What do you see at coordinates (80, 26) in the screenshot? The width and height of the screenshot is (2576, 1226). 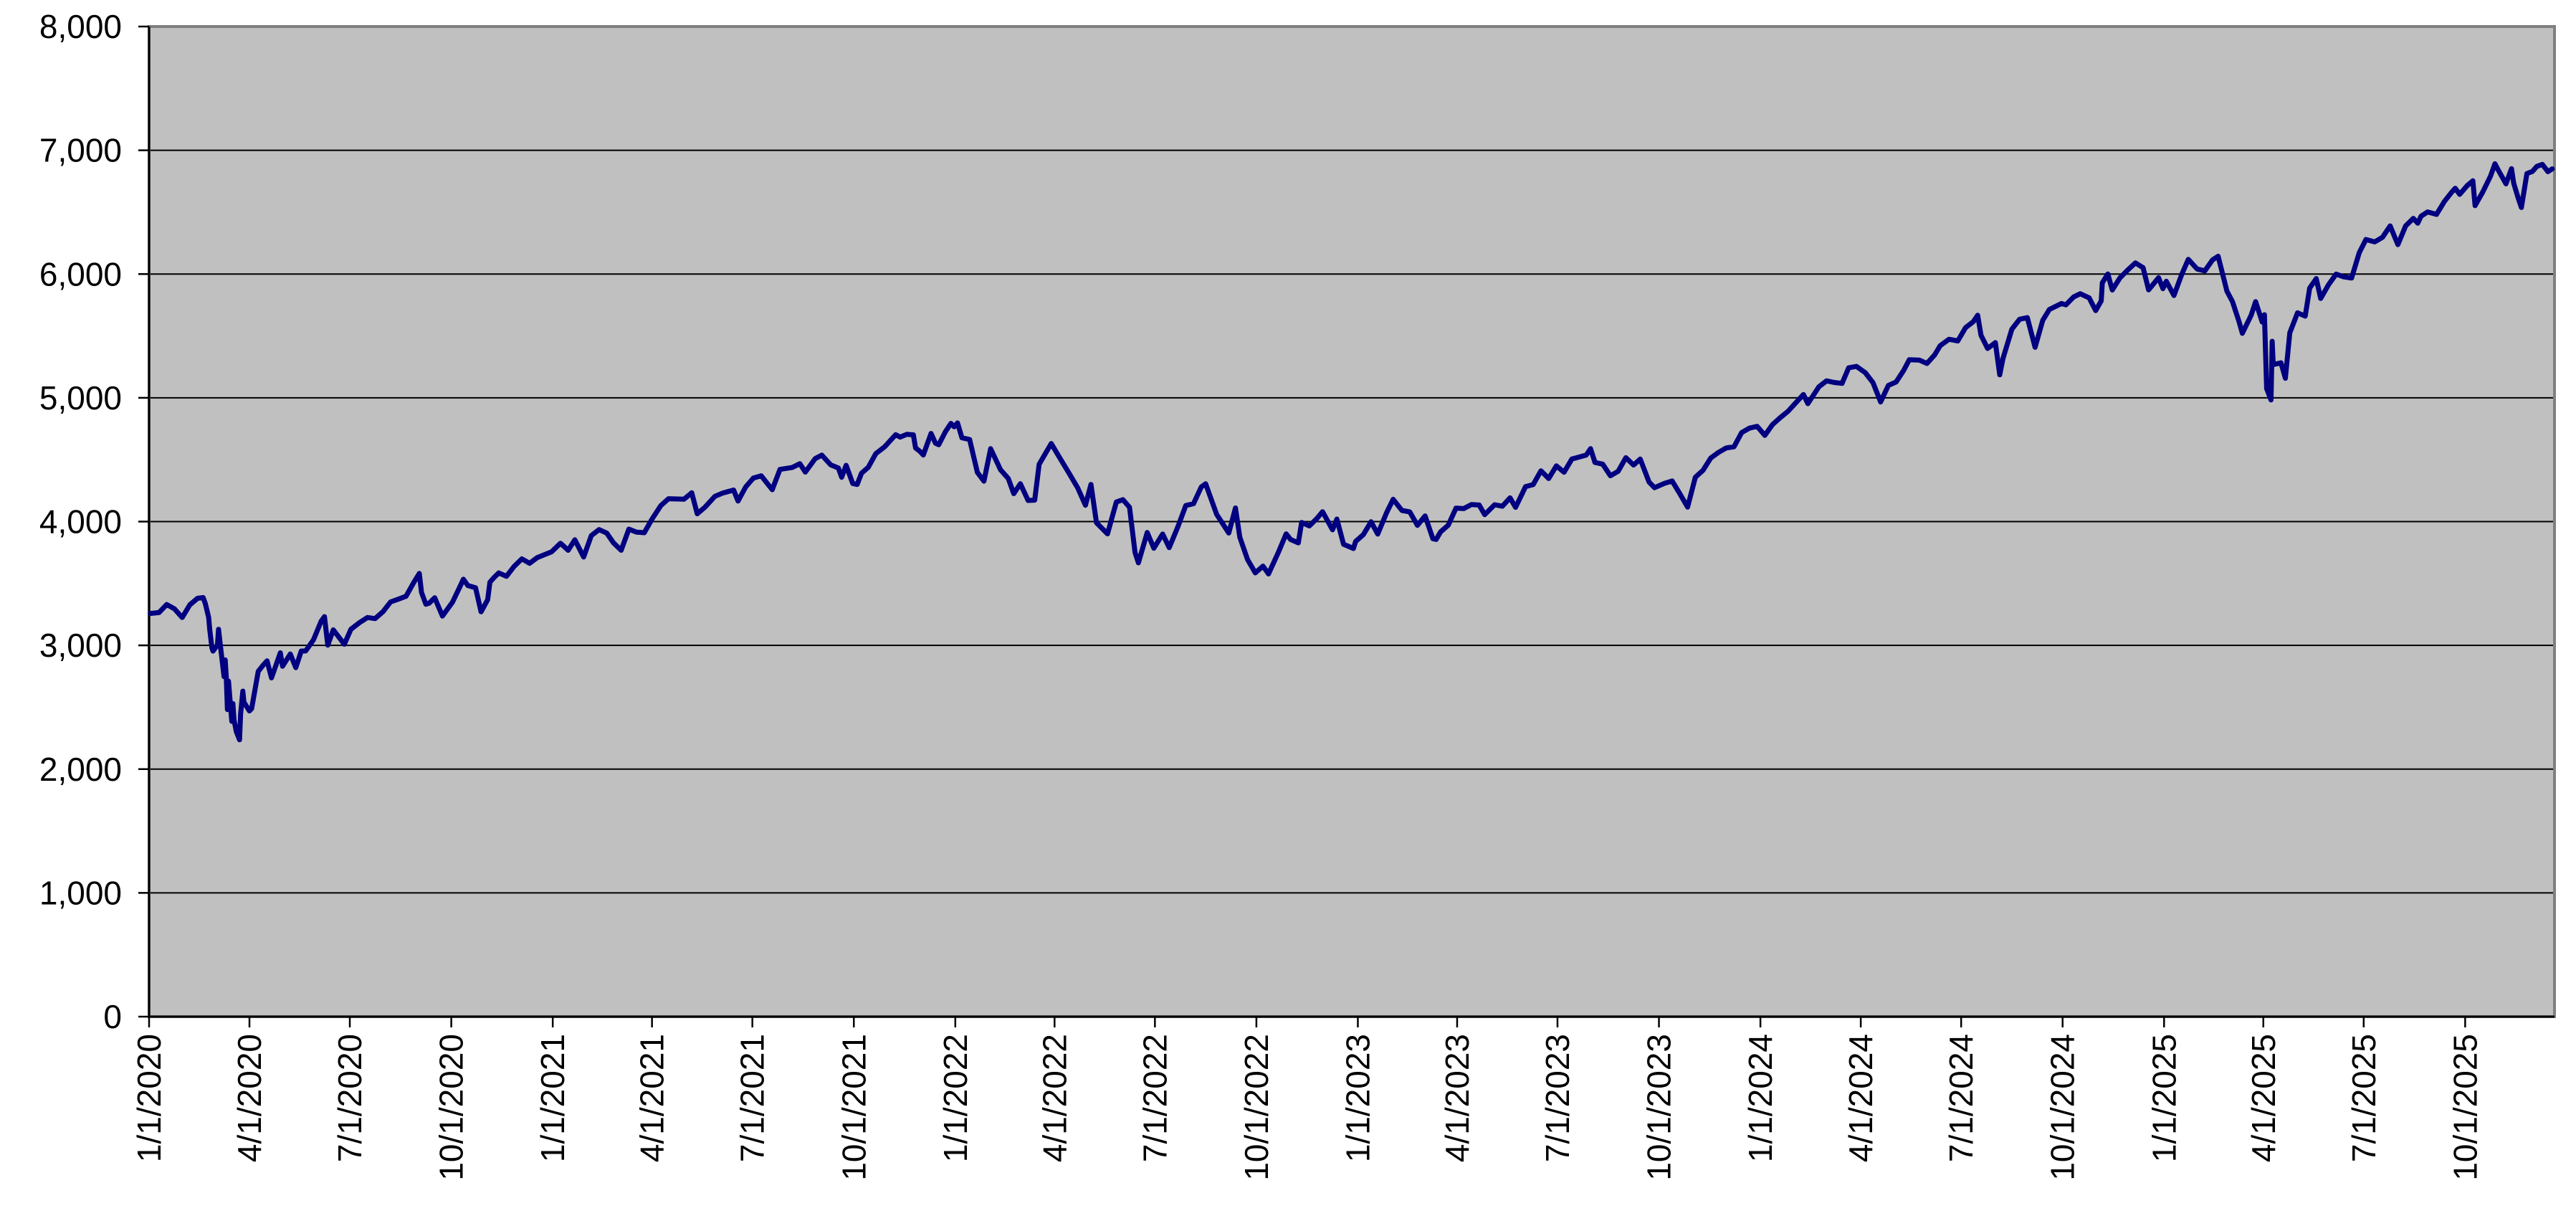 I see `y-tick-label: 8,000` at bounding box center [80, 26].